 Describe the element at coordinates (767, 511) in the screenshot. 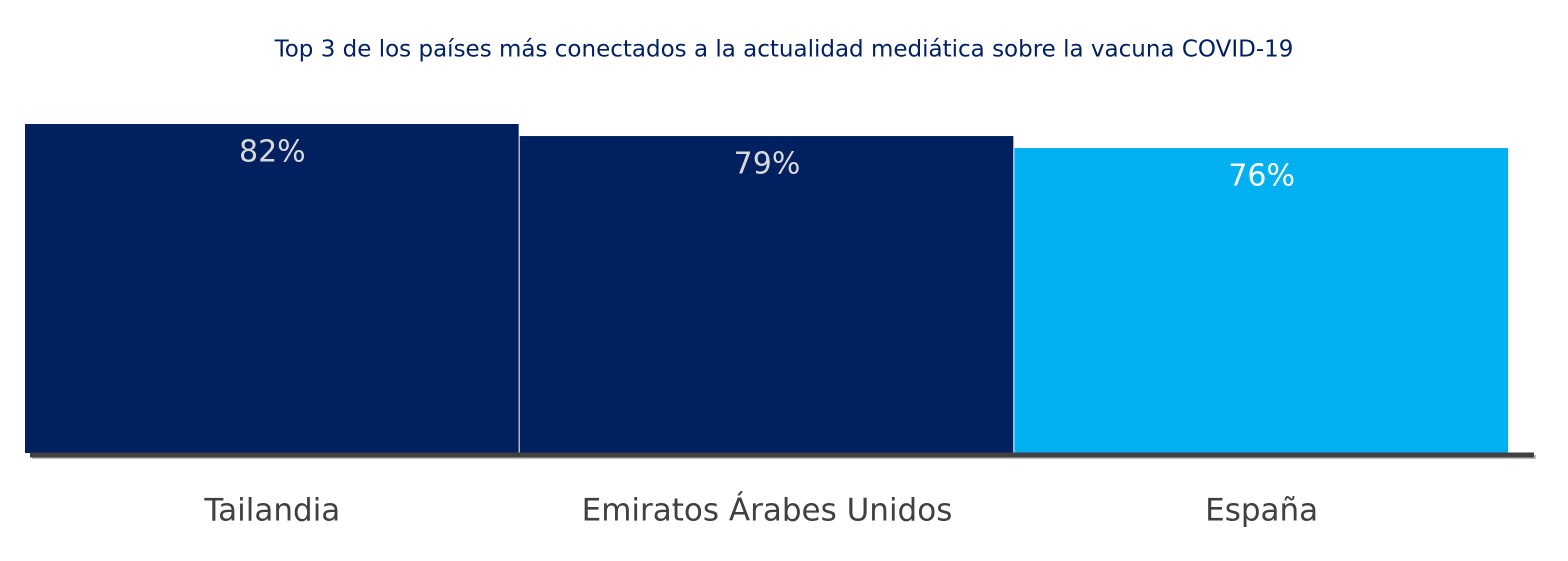

I see `x-tick-label: Emiratos Árabes Unidos` at that location.